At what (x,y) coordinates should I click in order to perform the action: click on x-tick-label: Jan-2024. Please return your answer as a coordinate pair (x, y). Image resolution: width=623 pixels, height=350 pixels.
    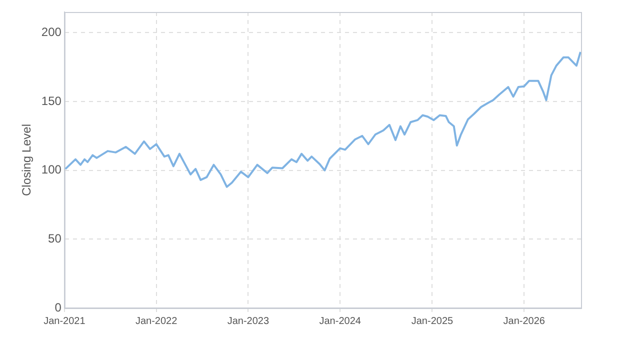
    Looking at the image, I should click on (340, 321).